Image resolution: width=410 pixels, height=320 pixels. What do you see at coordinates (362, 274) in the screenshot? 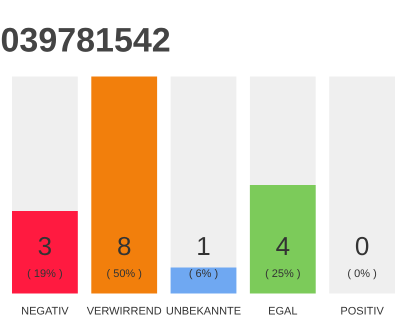
I see `data-label: ( 0% )` at bounding box center [362, 274].